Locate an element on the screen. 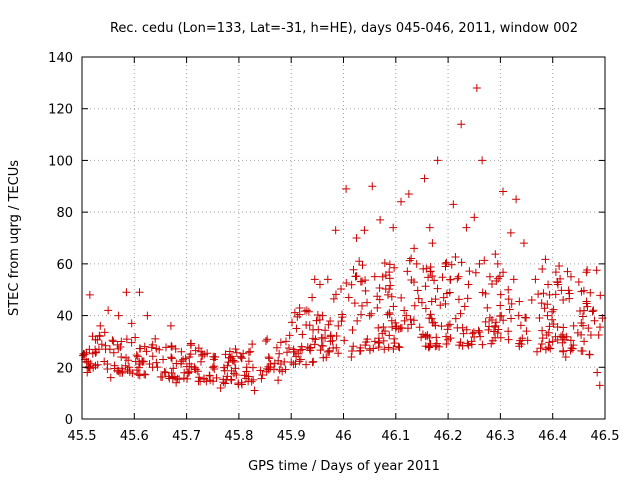  x-tick-label: 46.4 is located at coordinates (552, 436).